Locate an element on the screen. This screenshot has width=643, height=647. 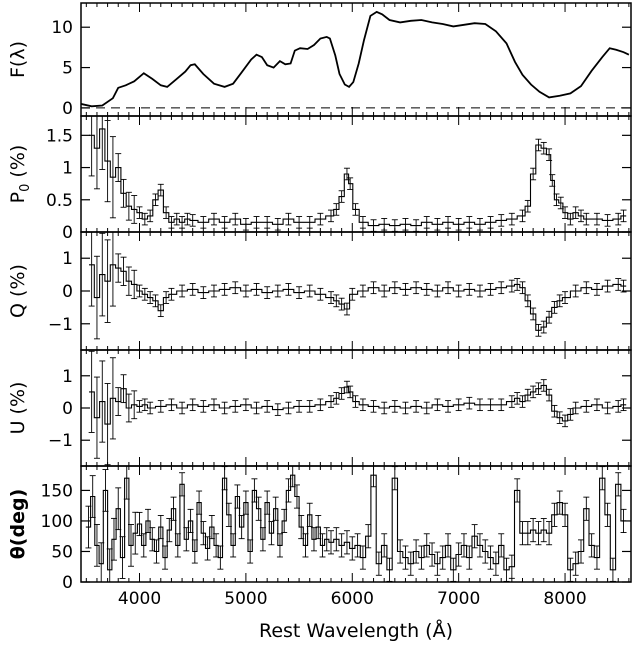
x-tick-label: 7000 is located at coordinates (458, 599).